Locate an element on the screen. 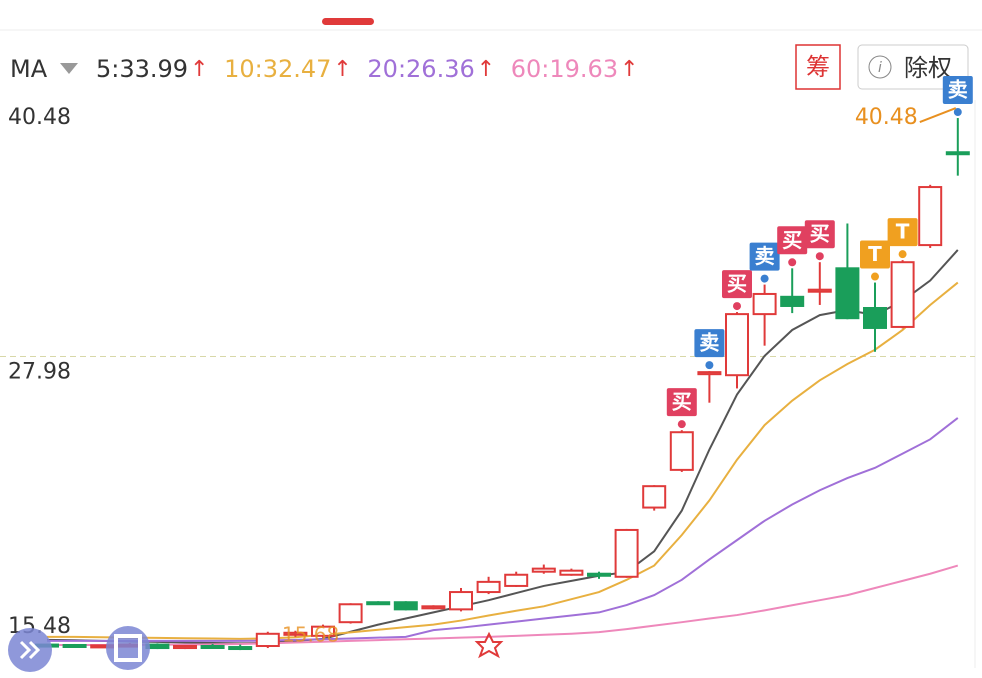 The height and width of the screenshot is (678, 982). min-price-label: 15.68 is located at coordinates (310, 635).